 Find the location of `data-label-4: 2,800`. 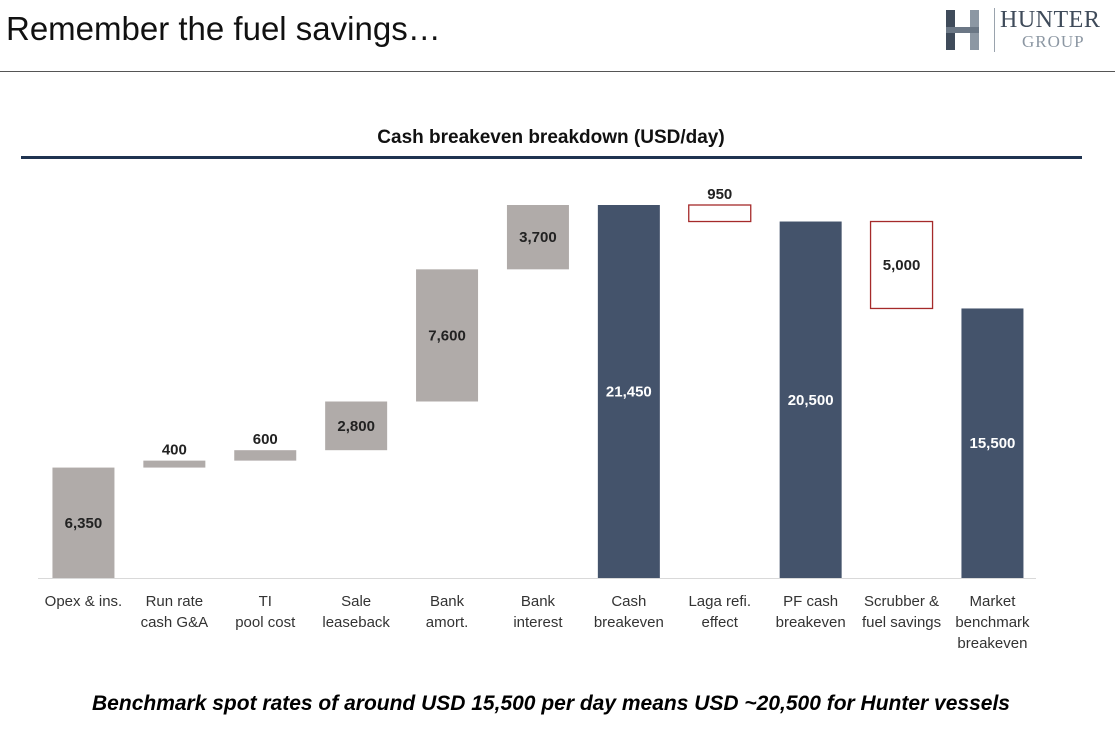

data-label-4: 2,800 is located at coordinates (356, 426).